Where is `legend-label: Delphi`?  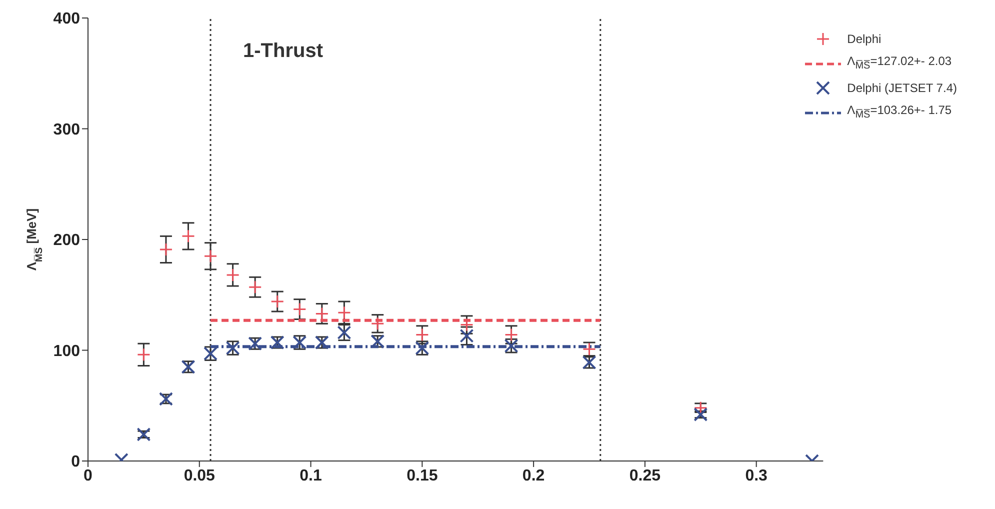 legend-label: Delphi is located at coordinates (864, 39).